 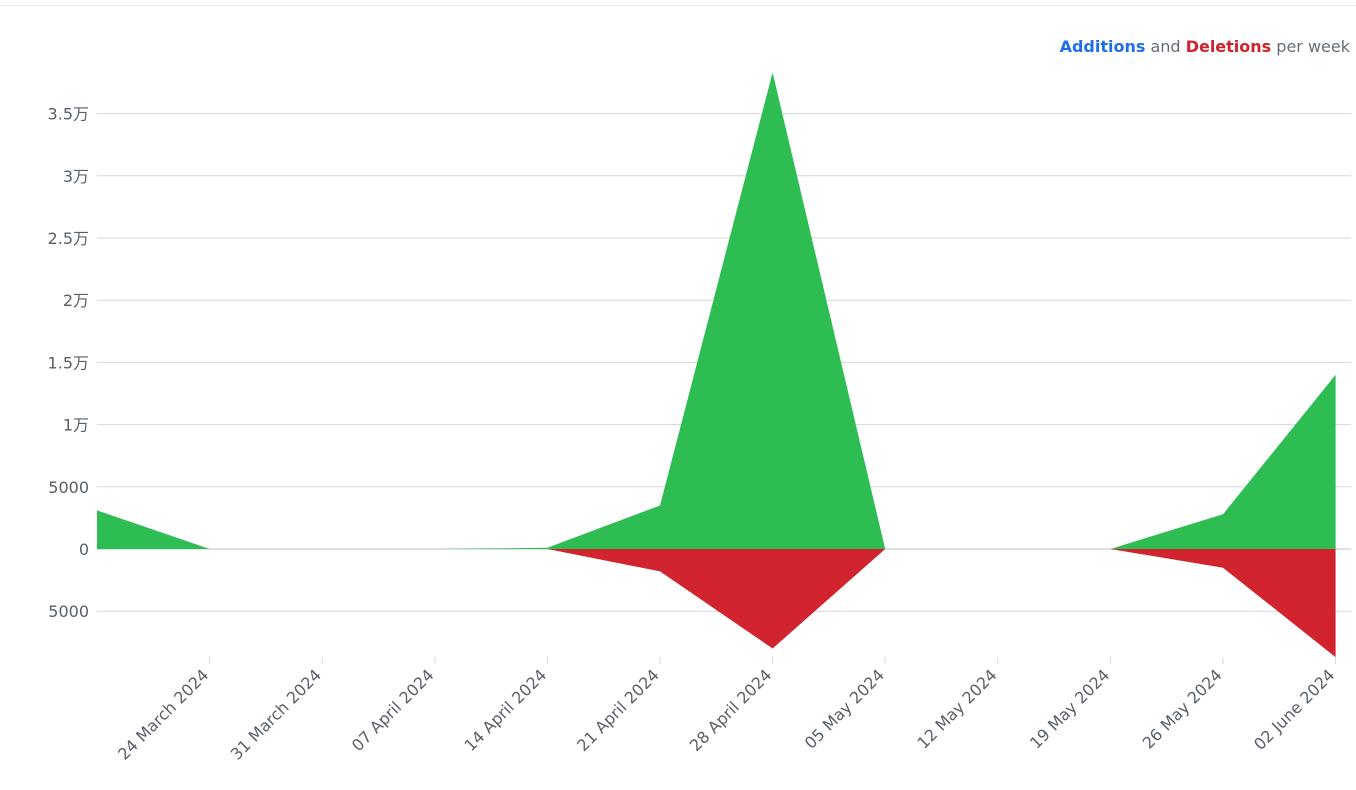 What do you see at coordinates (618, 710) in the screenshot?
I see `x-tick-label: 21 April 2024` at bounding box center [618, 710].